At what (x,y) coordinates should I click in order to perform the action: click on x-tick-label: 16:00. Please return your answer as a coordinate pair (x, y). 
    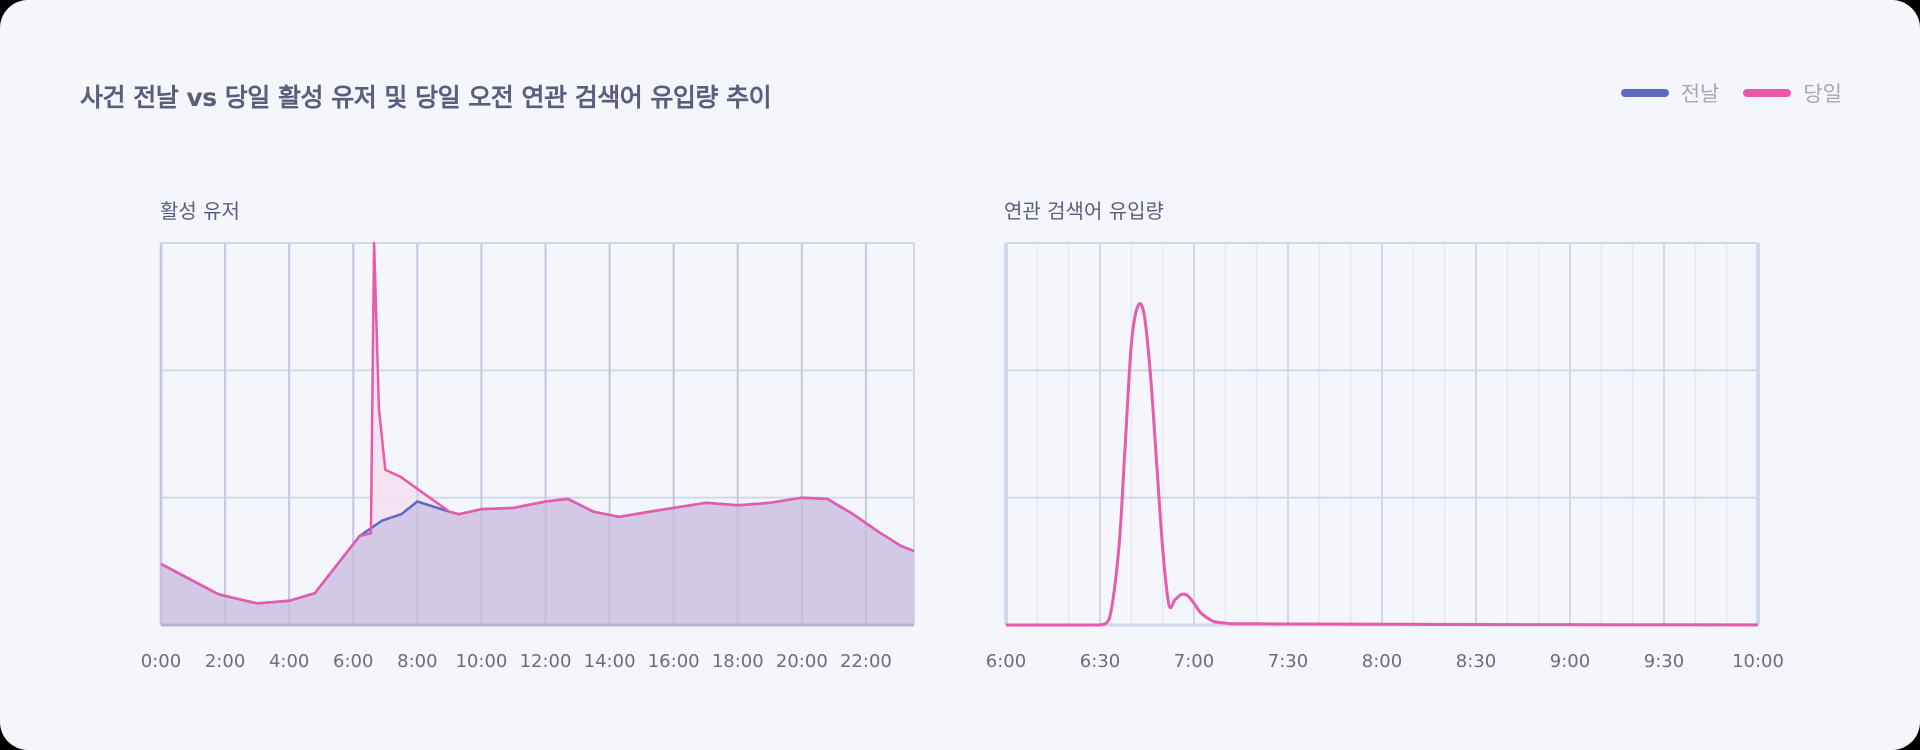
    Looking at the image, I should click on (674, 661).